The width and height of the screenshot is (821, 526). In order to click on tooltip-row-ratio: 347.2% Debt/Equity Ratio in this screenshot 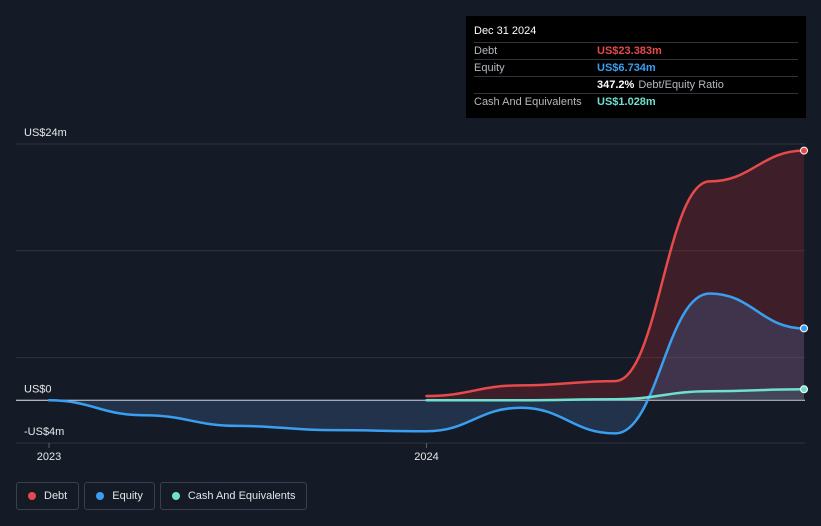, I will do `click(636, 84)`.